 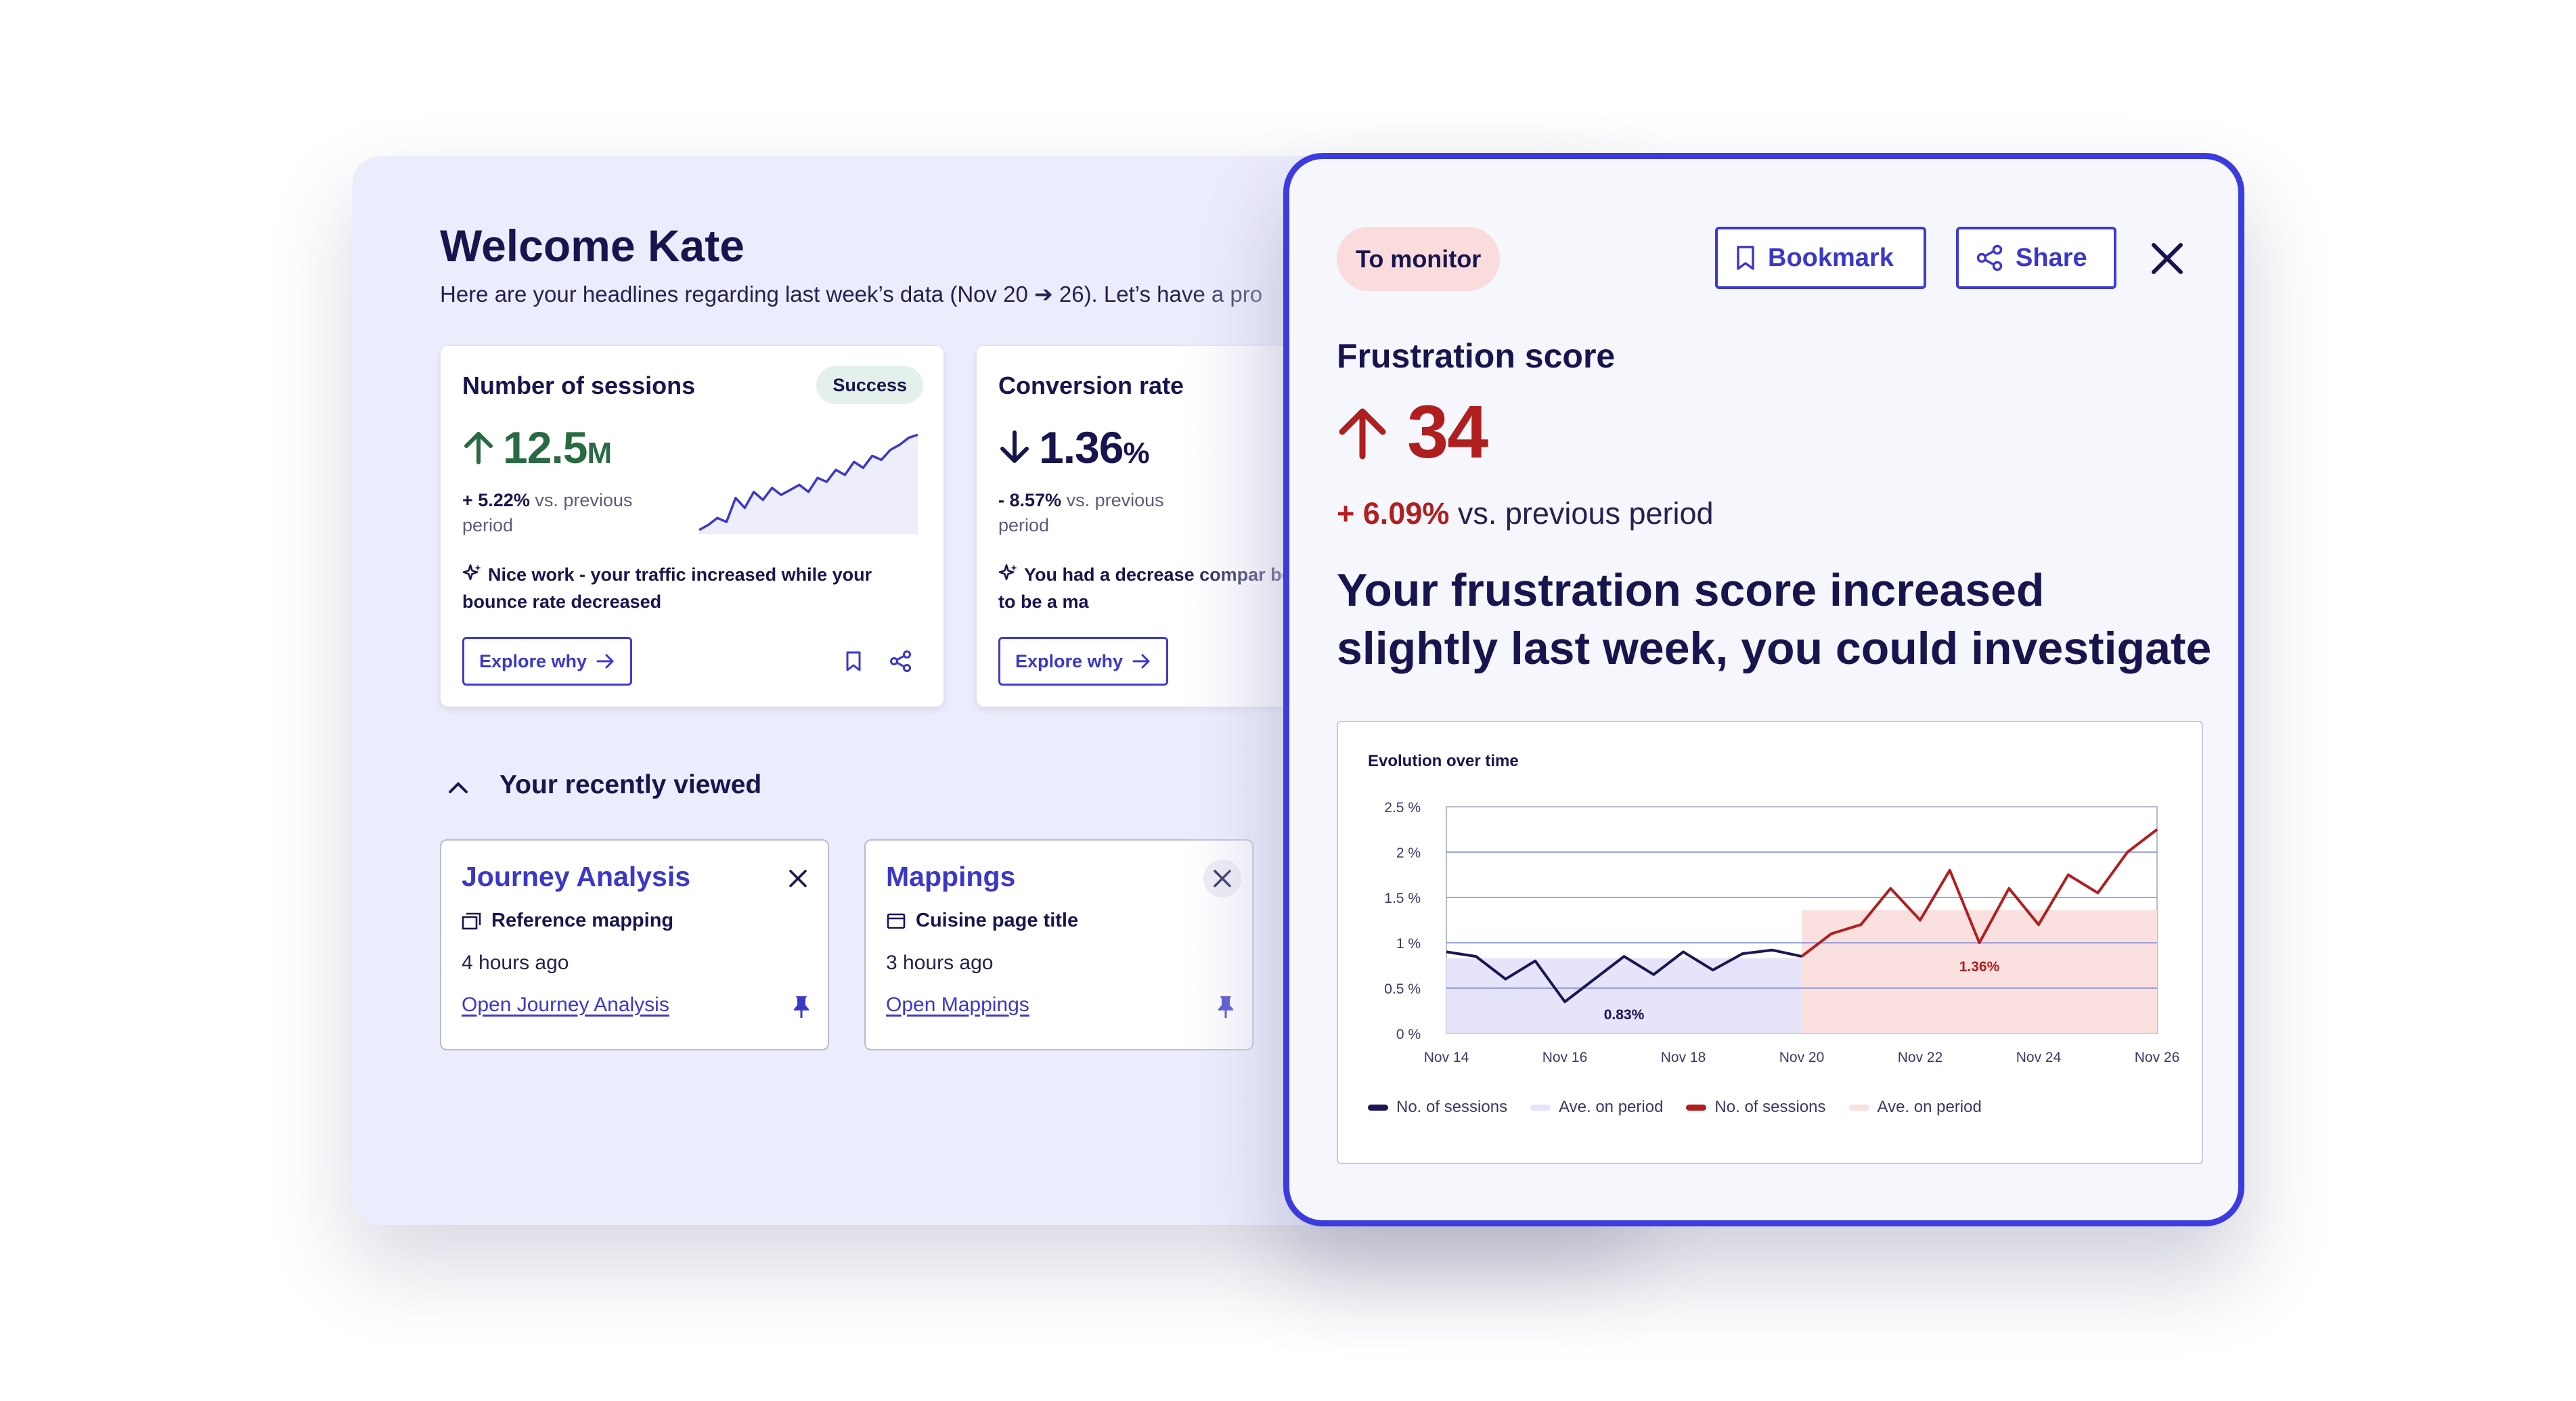 I want to click on y-tick-label: 0.5 %, so click(x=1402, y=989).